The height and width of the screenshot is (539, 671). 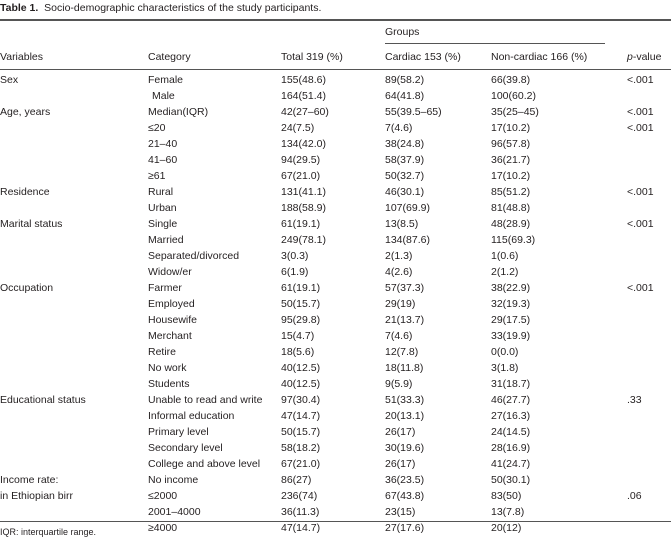 What do you see at coordinates (163, 528) in the screenshot?
I see `cell-category: ≥4000` at bounding box center [163, 528].